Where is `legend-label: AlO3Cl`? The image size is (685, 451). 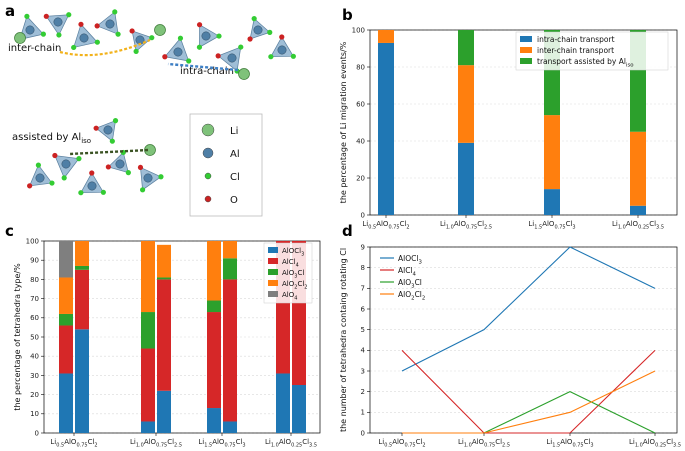 legend-label: AlO3Cl is located at coordinates (410, 284).